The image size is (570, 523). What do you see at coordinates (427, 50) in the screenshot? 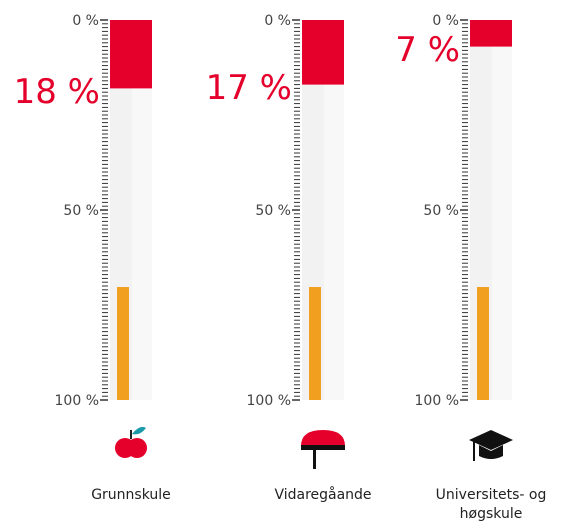
I see `value-label: 7 %` at bounding box center [427, 50].